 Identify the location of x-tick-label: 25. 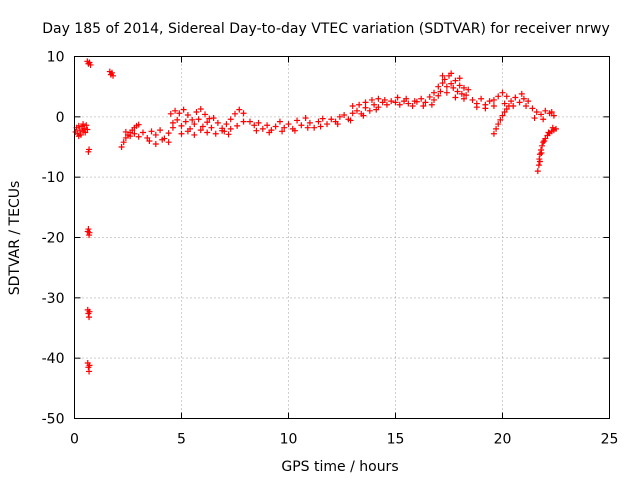
(610, 440).